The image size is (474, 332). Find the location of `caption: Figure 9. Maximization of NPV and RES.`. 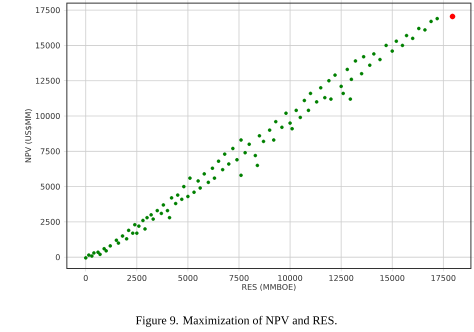

caption: Figure 9. Maximization of NPV and RES. is located at coordinates (236, 321).